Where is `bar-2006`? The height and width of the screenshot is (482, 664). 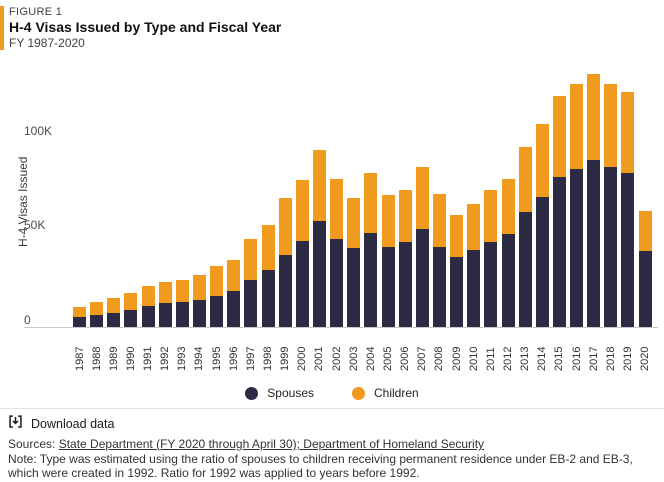 bar-2006 is located at coordinates (405, 258).